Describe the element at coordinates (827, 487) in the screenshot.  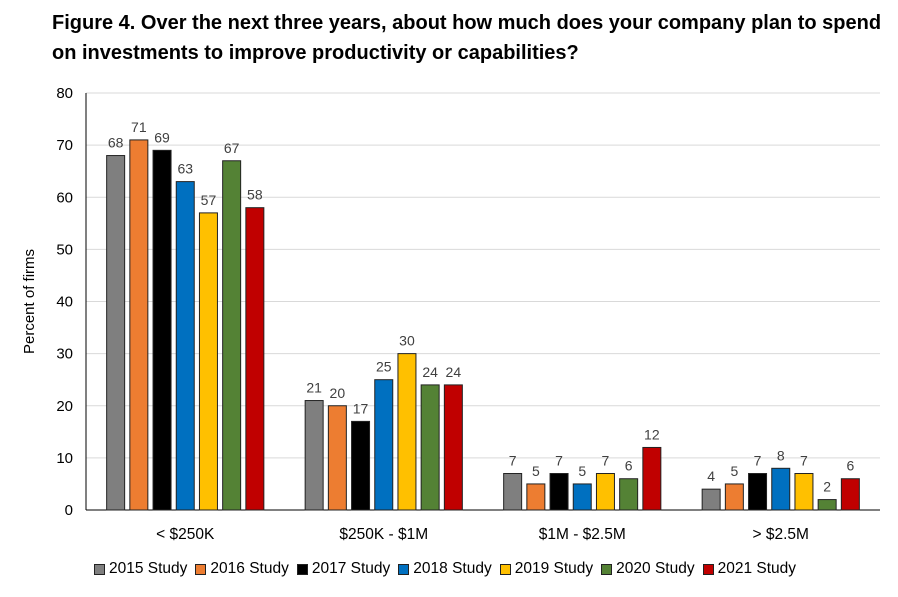
I see `data-label: 2` at that location.